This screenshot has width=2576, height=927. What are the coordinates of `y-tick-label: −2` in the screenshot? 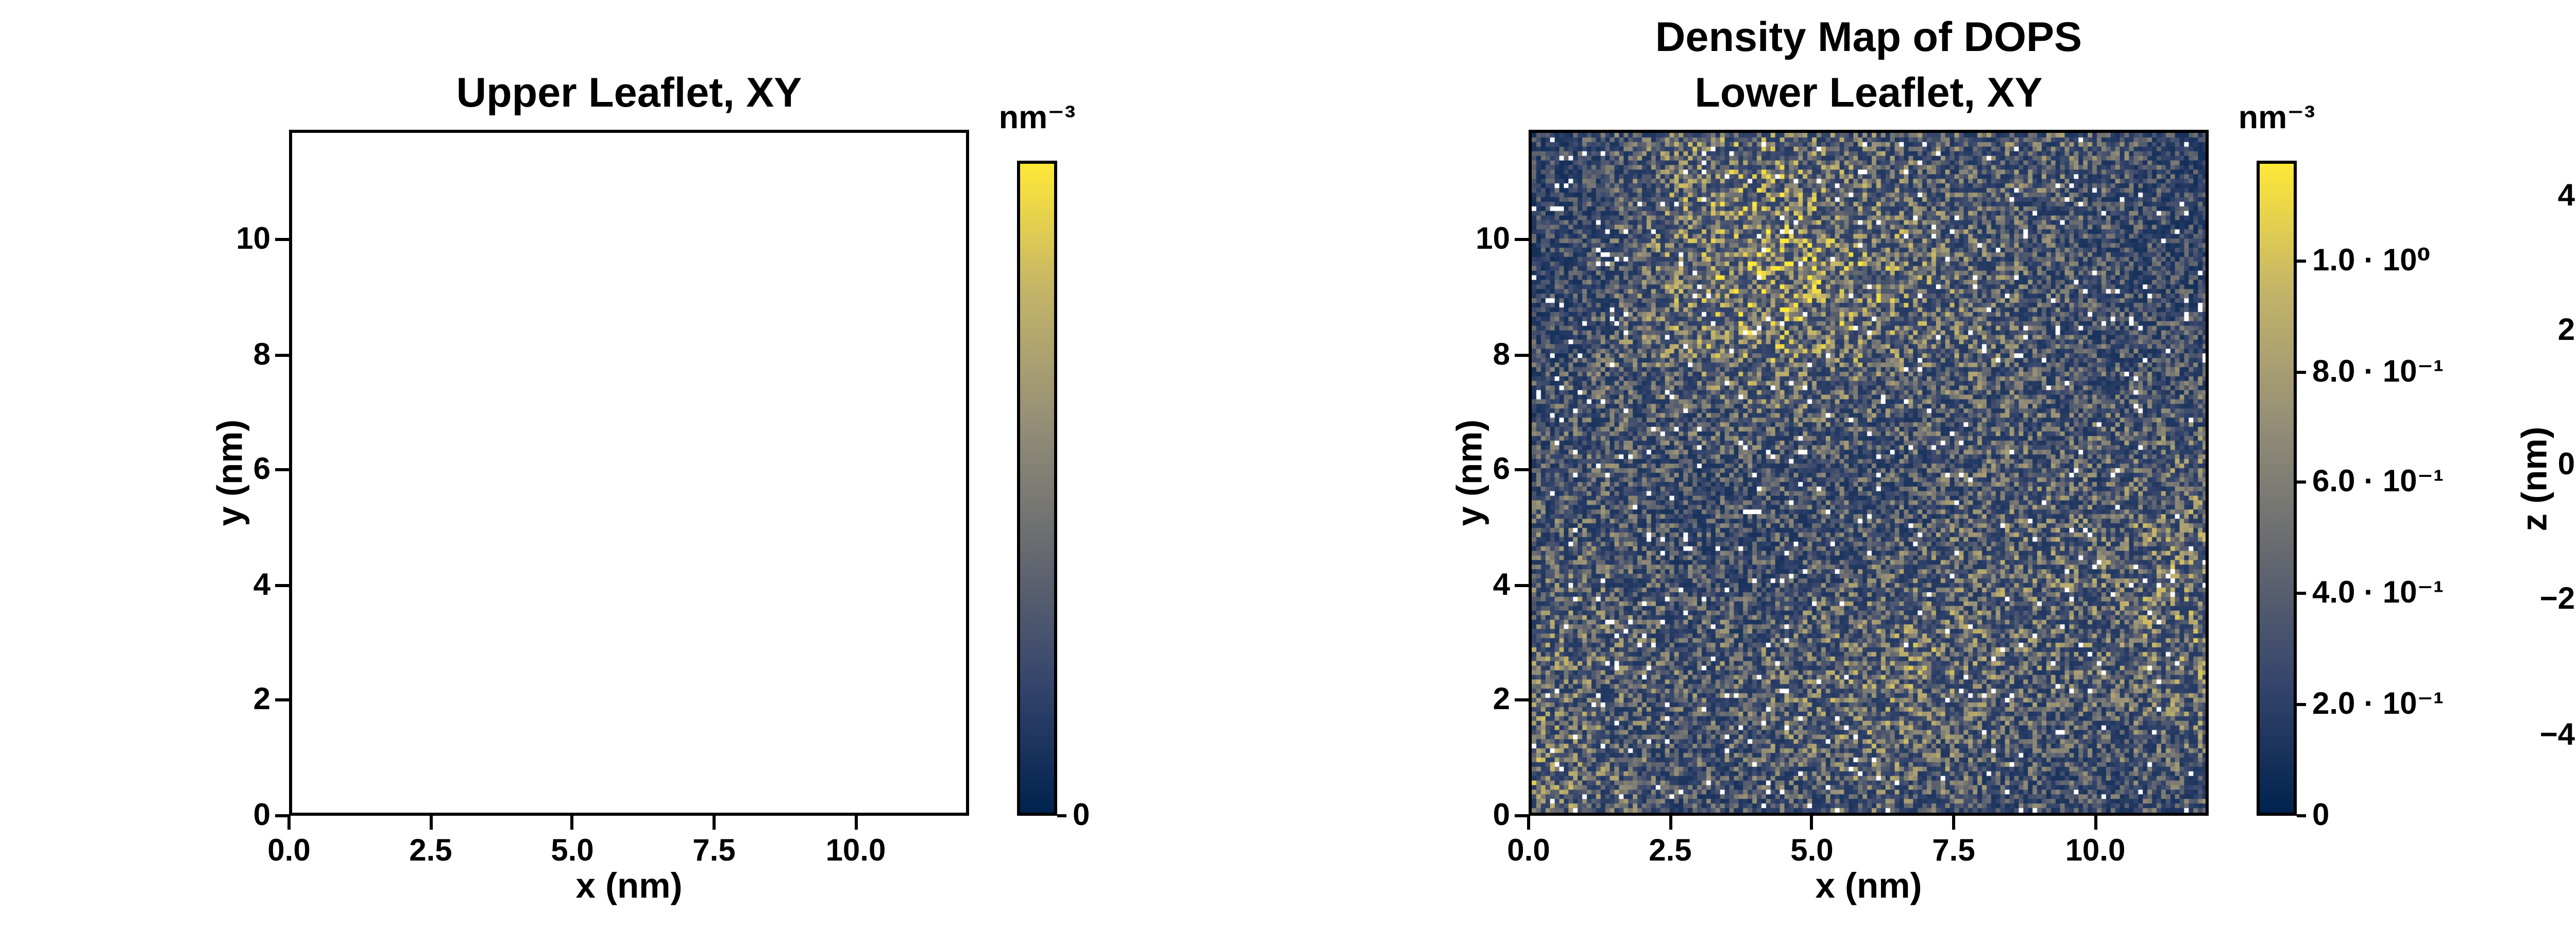 It's located at (2557, 600).